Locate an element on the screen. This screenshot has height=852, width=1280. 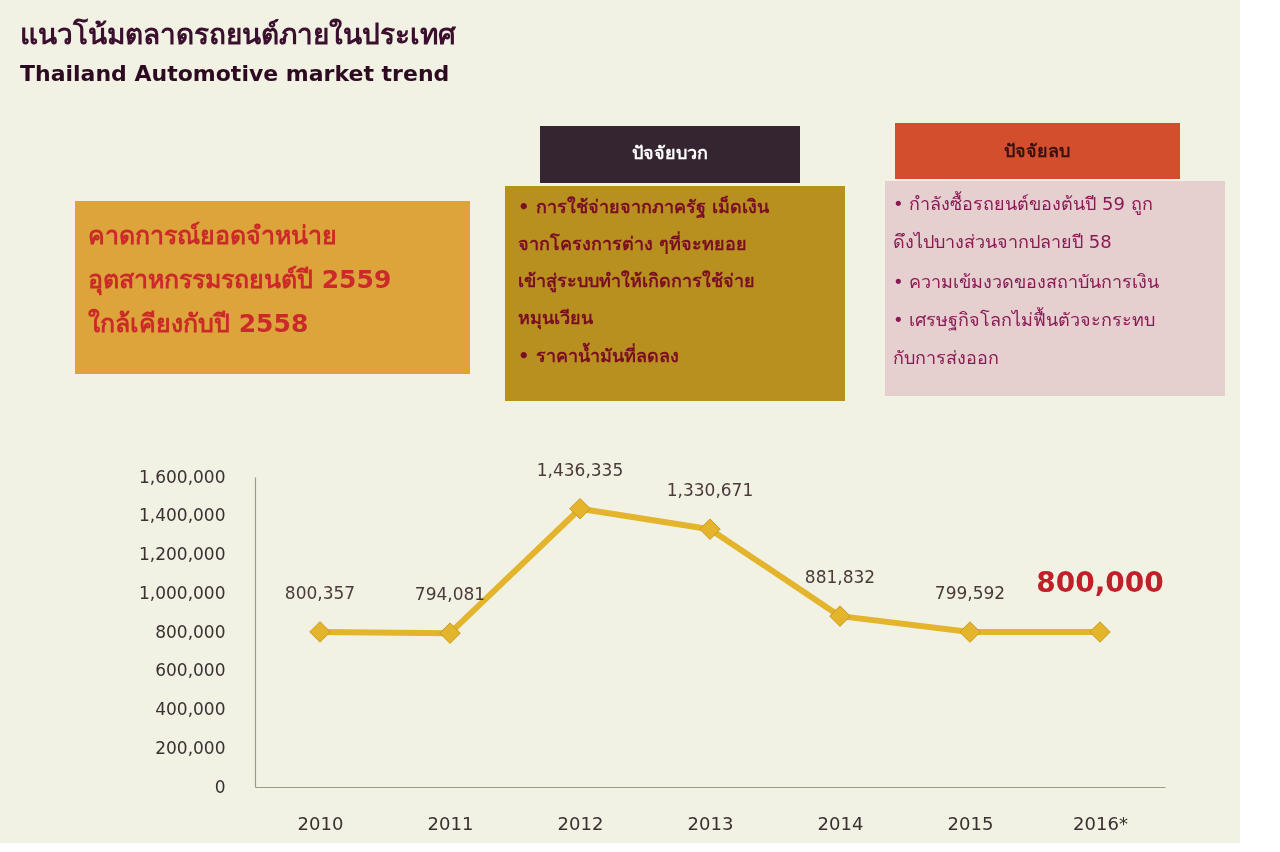
data-label: 794,081 is located at coordinates (450, 594).